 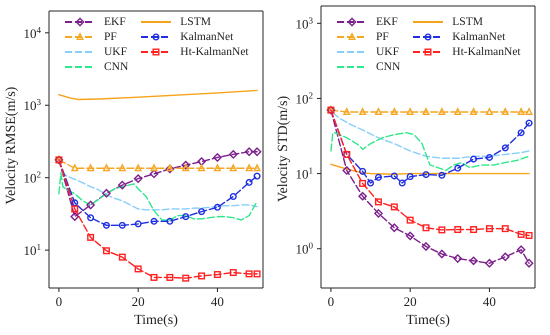 What do you see at coordinates (115, 22) in the screenshot?
I see `legend-label: EKF` at bounding box center [115, 22].